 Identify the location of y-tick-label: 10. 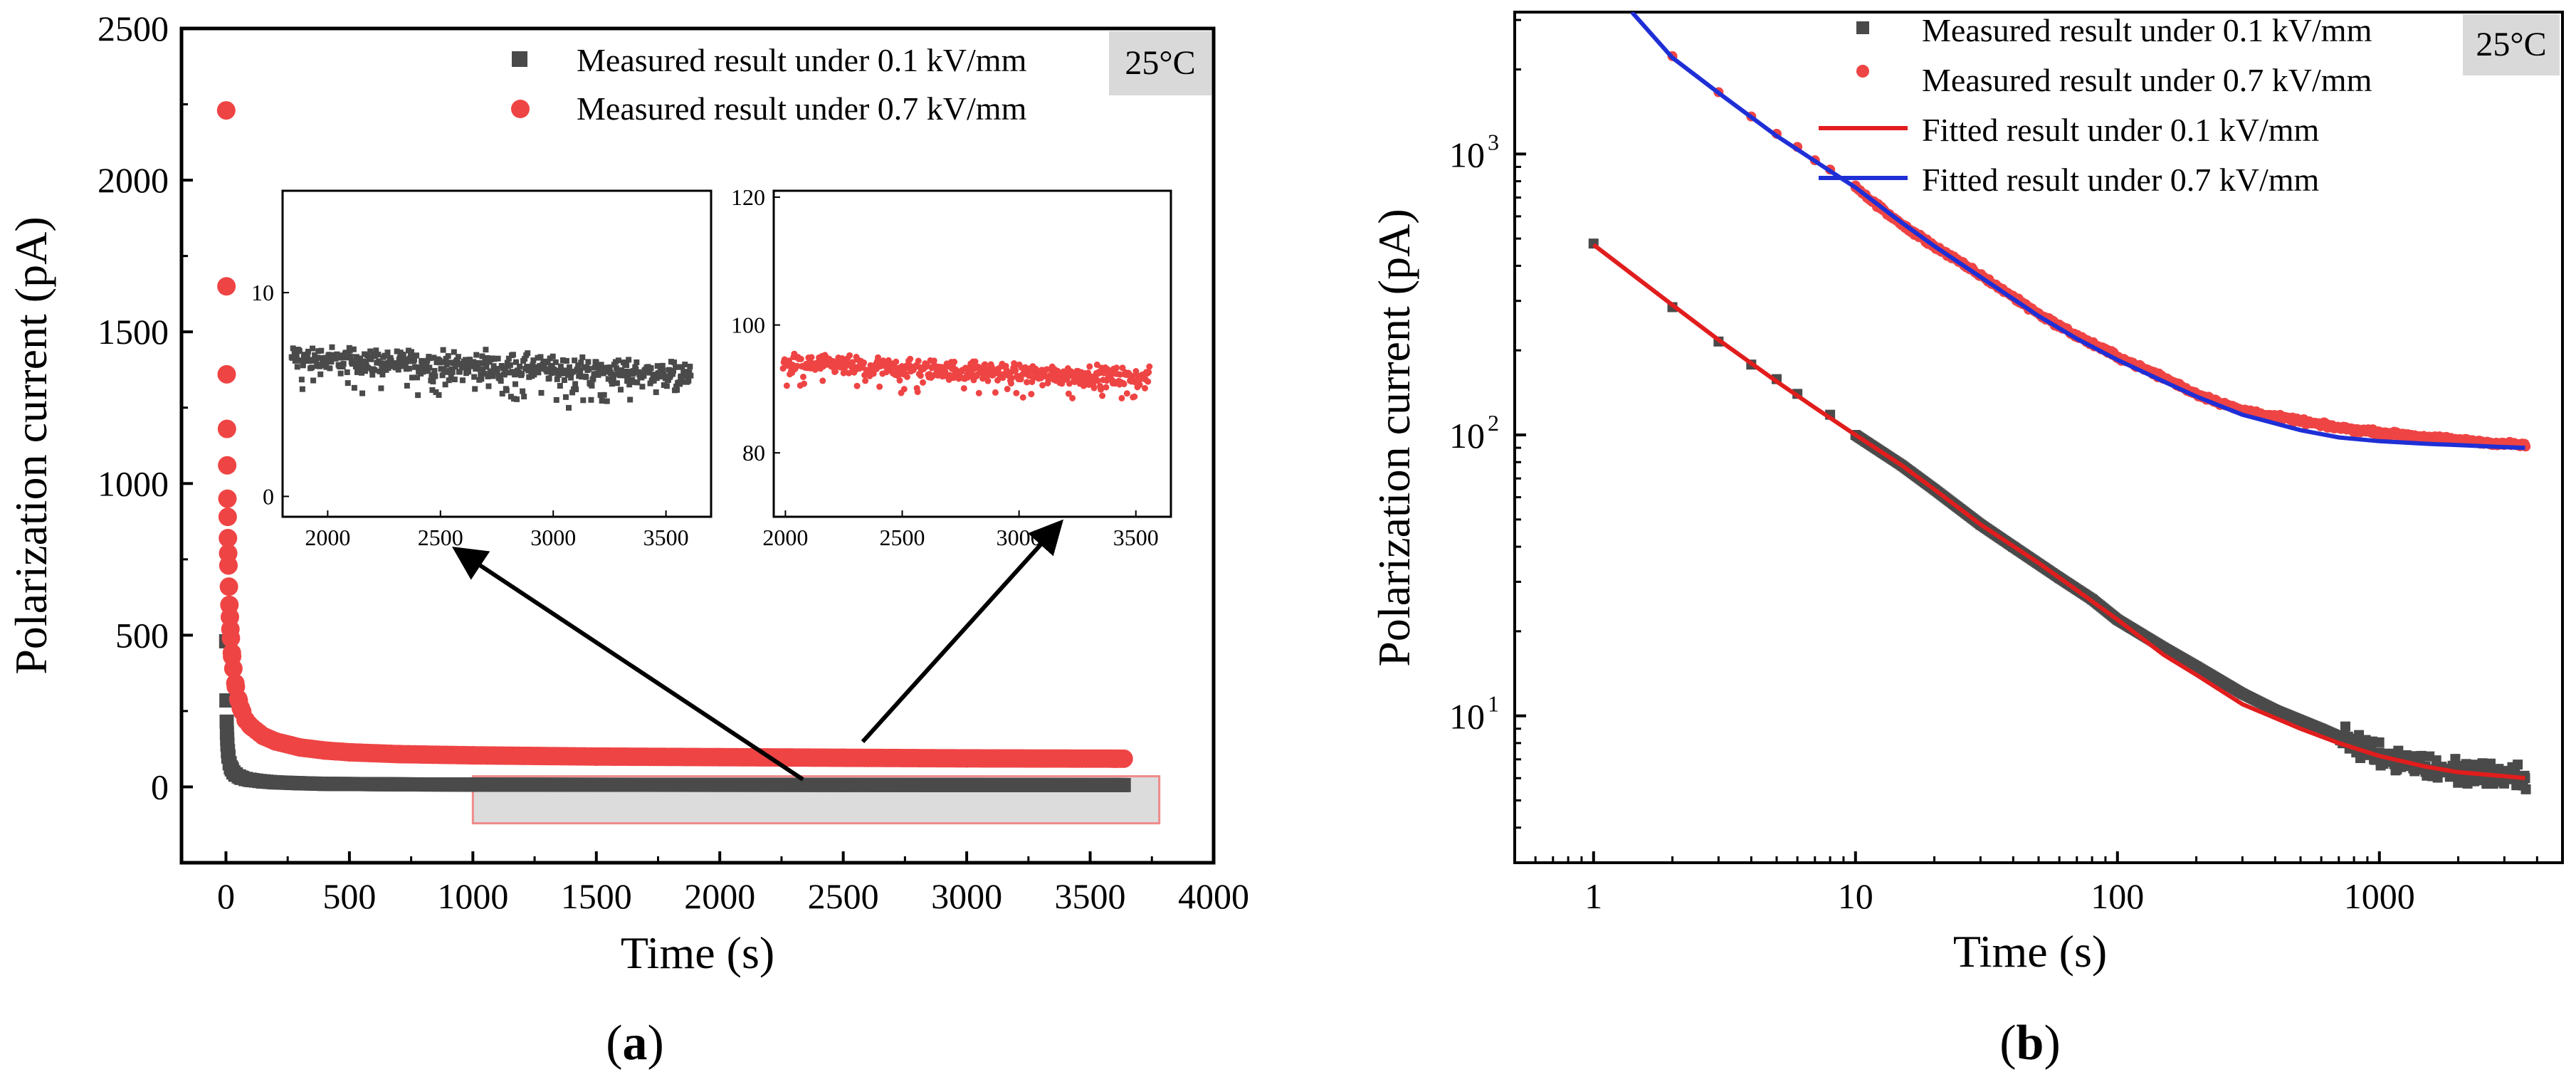
(1467, 717).